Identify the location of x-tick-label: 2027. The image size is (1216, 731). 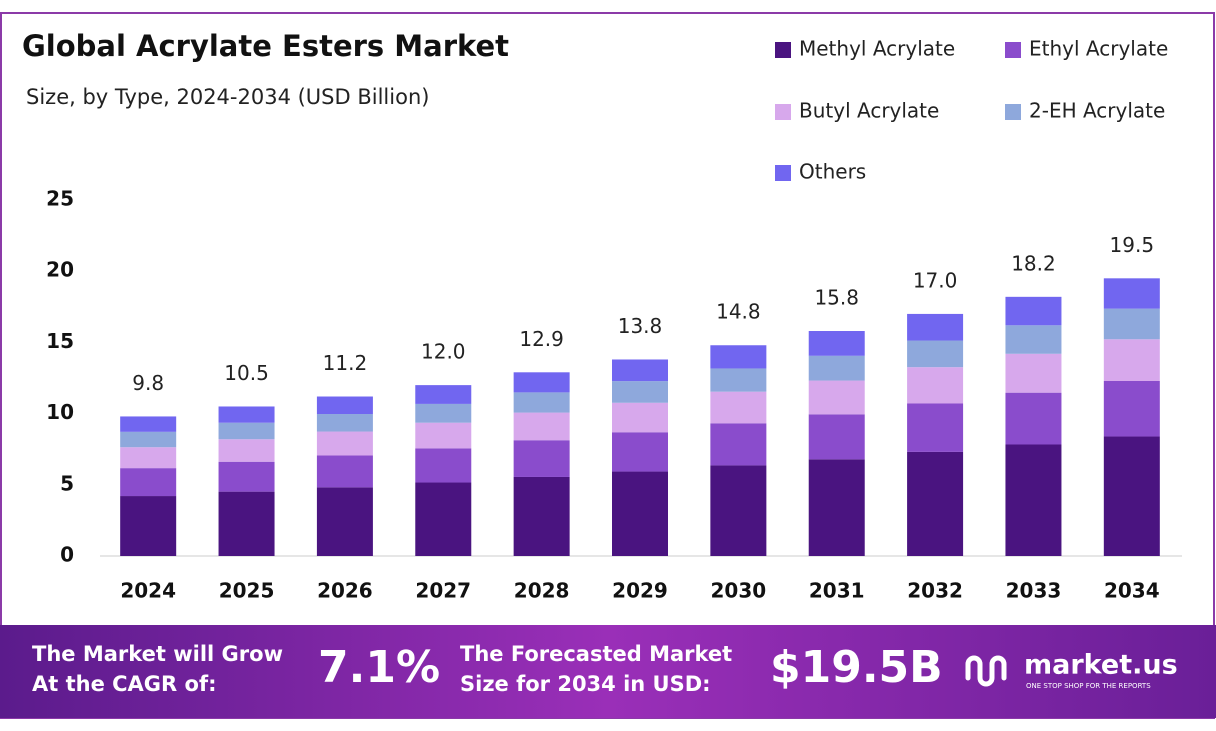
(443, 591).